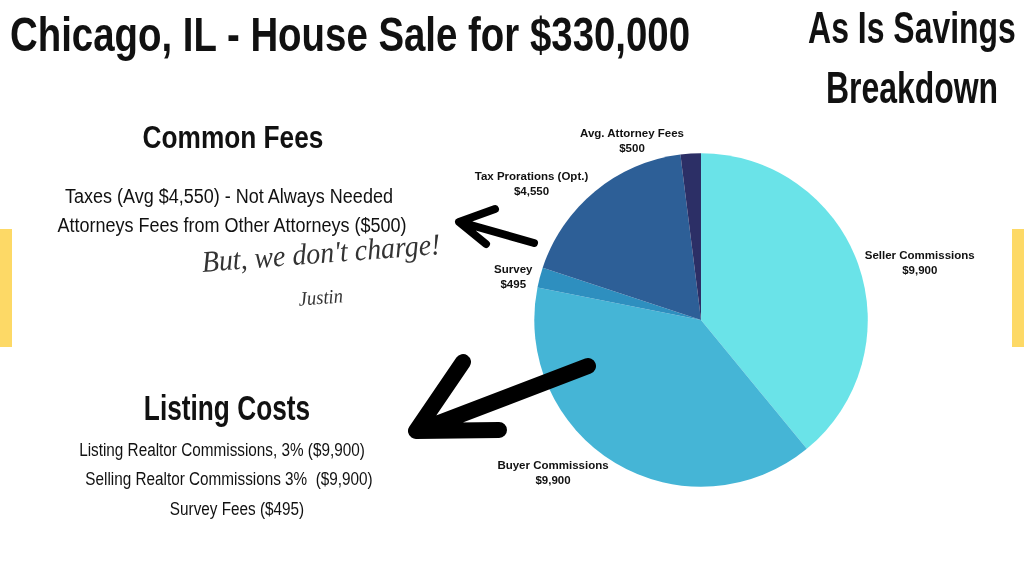 The width and height of the screenshot is (1024, 576). I want to click on text: Justin, so click(320, 297).